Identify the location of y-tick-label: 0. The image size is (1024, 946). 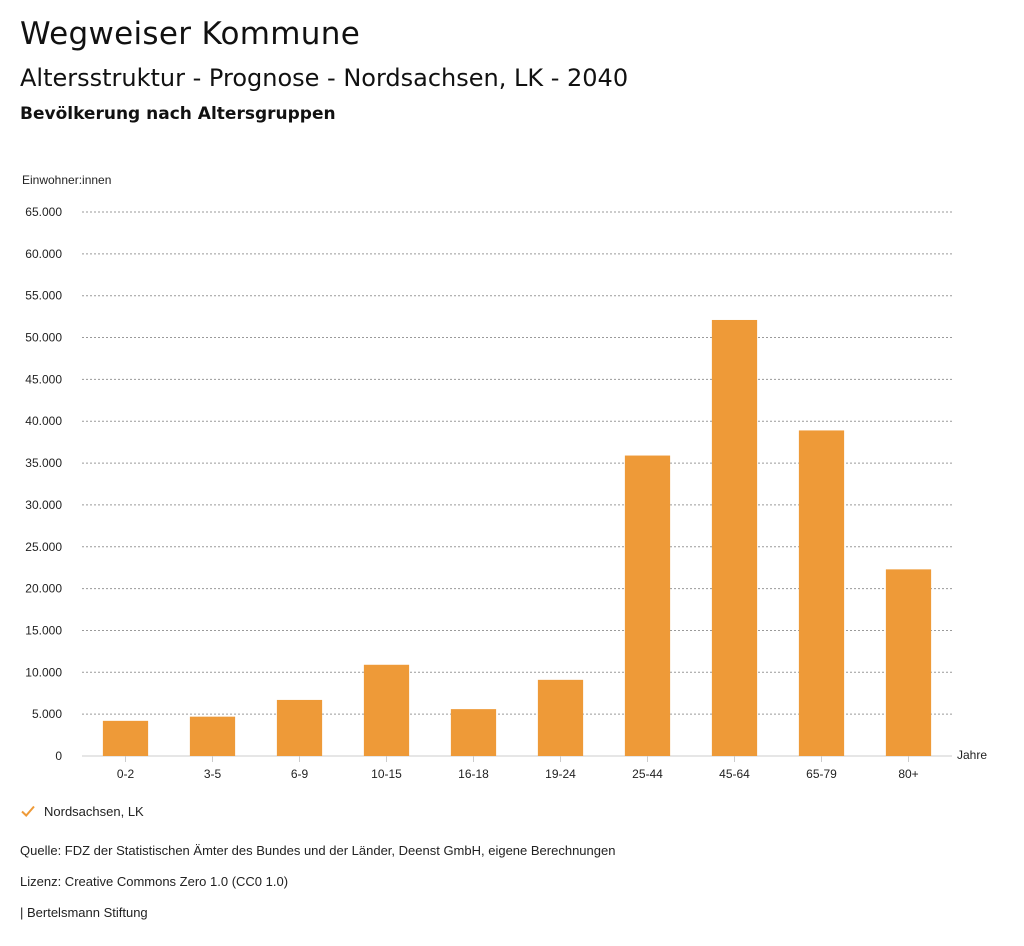
(58, 756).